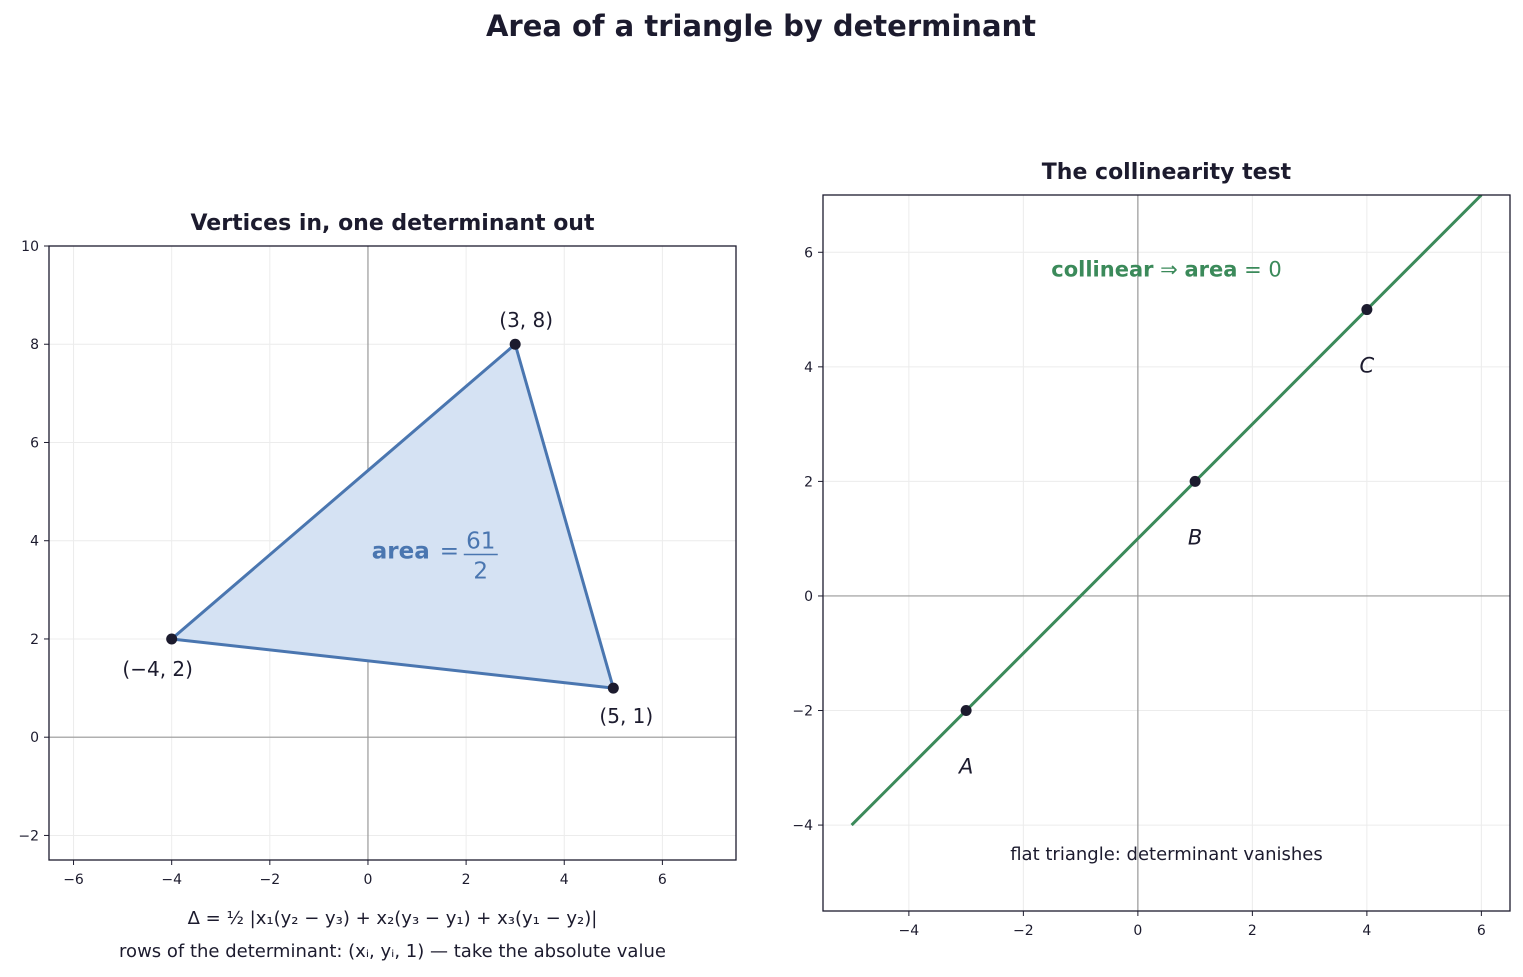 Image resolution: width=1523 pixels, height=977 pixels. I want to click on p2-y-tick-label: 6, so click(808, 253).